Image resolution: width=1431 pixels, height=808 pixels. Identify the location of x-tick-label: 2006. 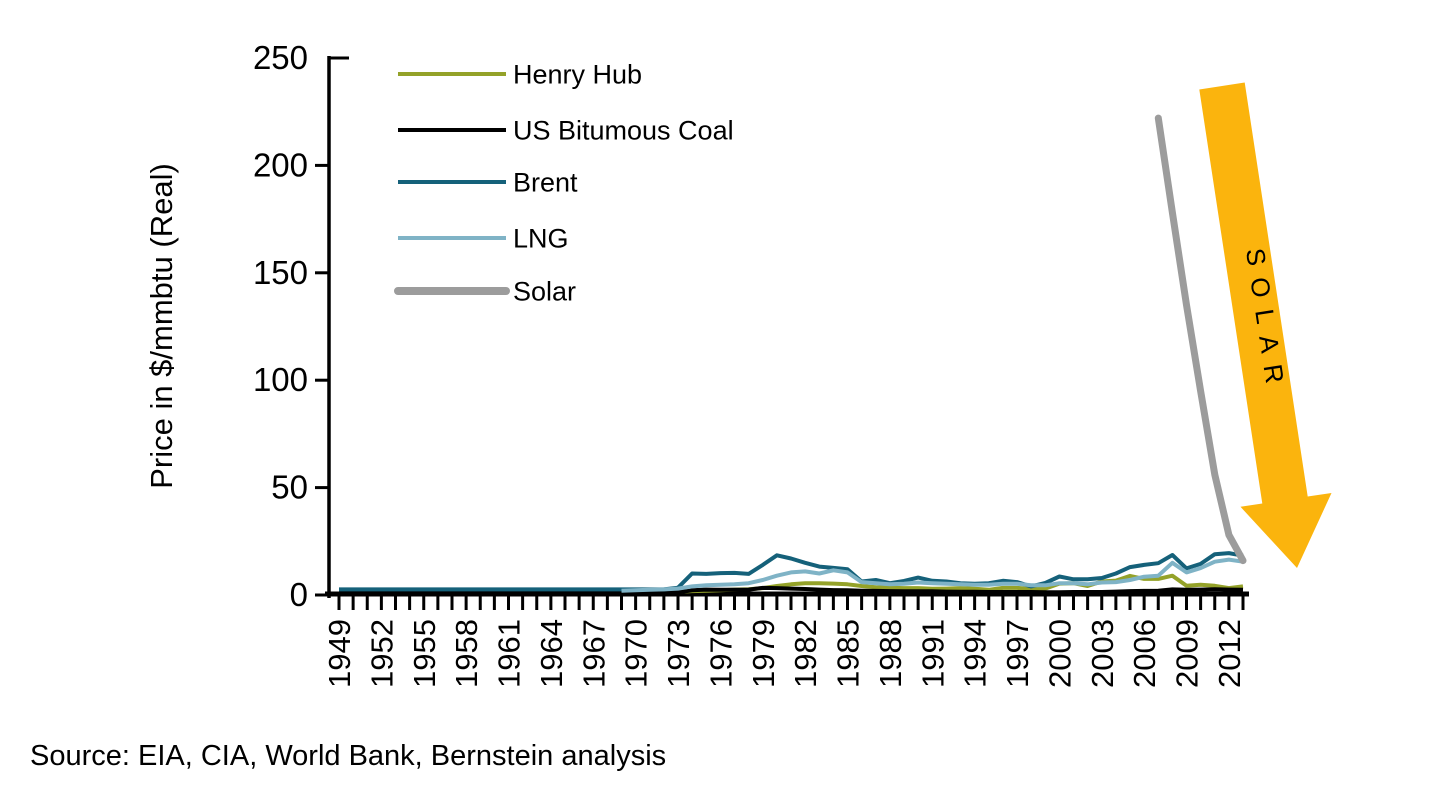
(1144, 653).